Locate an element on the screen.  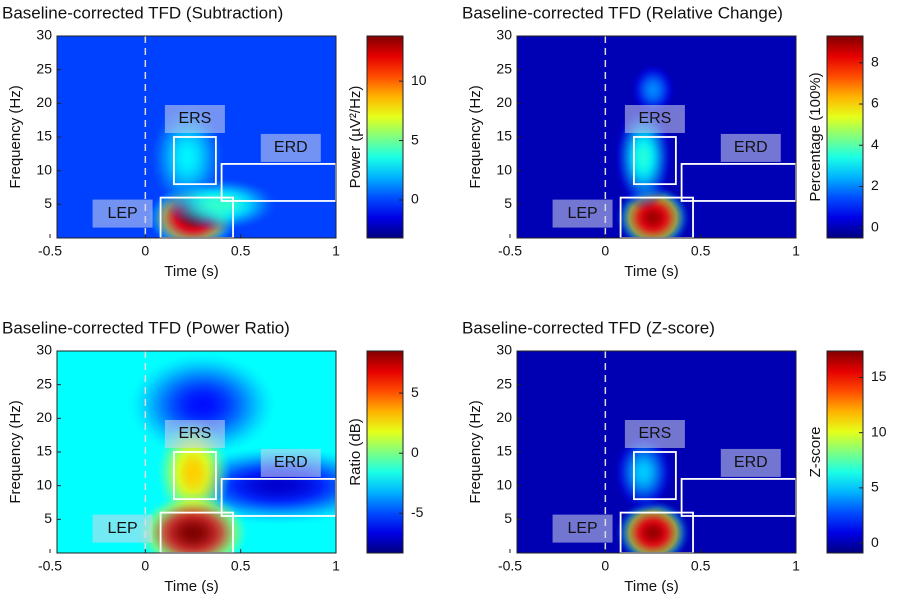
colorbar-label: Ratio (dB) is located at coordinates (355, 452).